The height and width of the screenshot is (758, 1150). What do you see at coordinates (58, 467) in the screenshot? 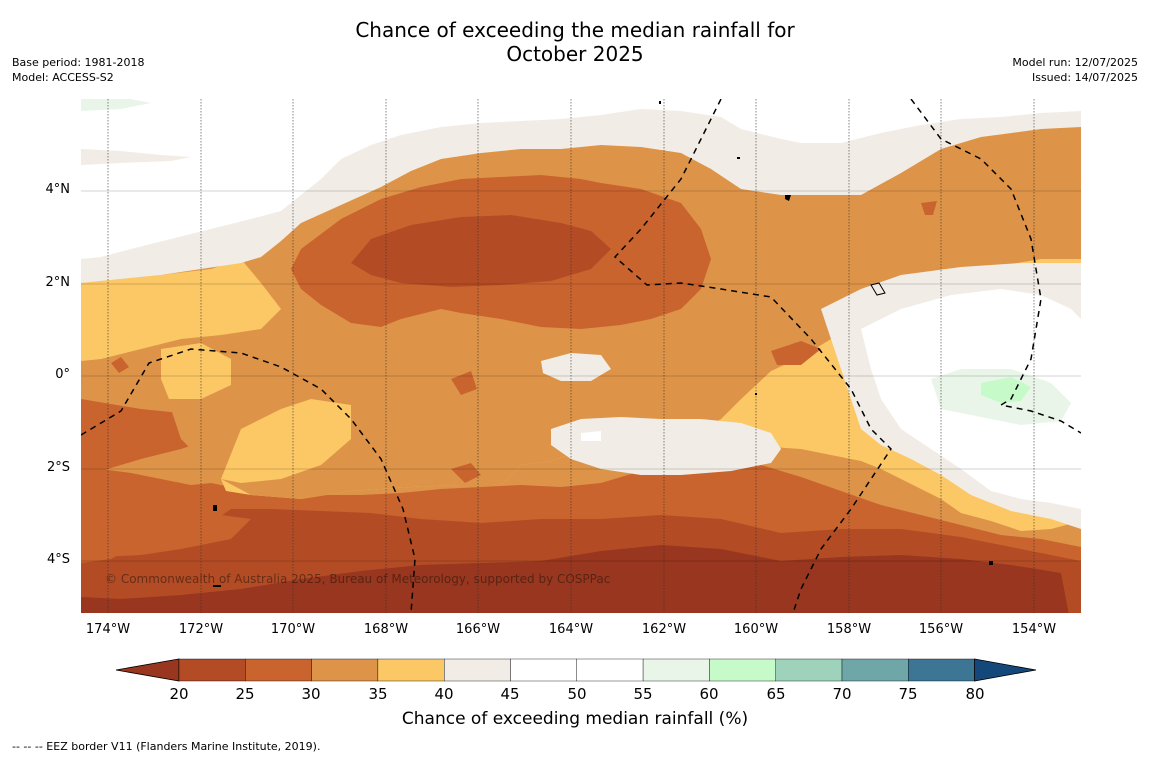
I see `y-tick-label: 2°S` at bounding box center [58, 467].